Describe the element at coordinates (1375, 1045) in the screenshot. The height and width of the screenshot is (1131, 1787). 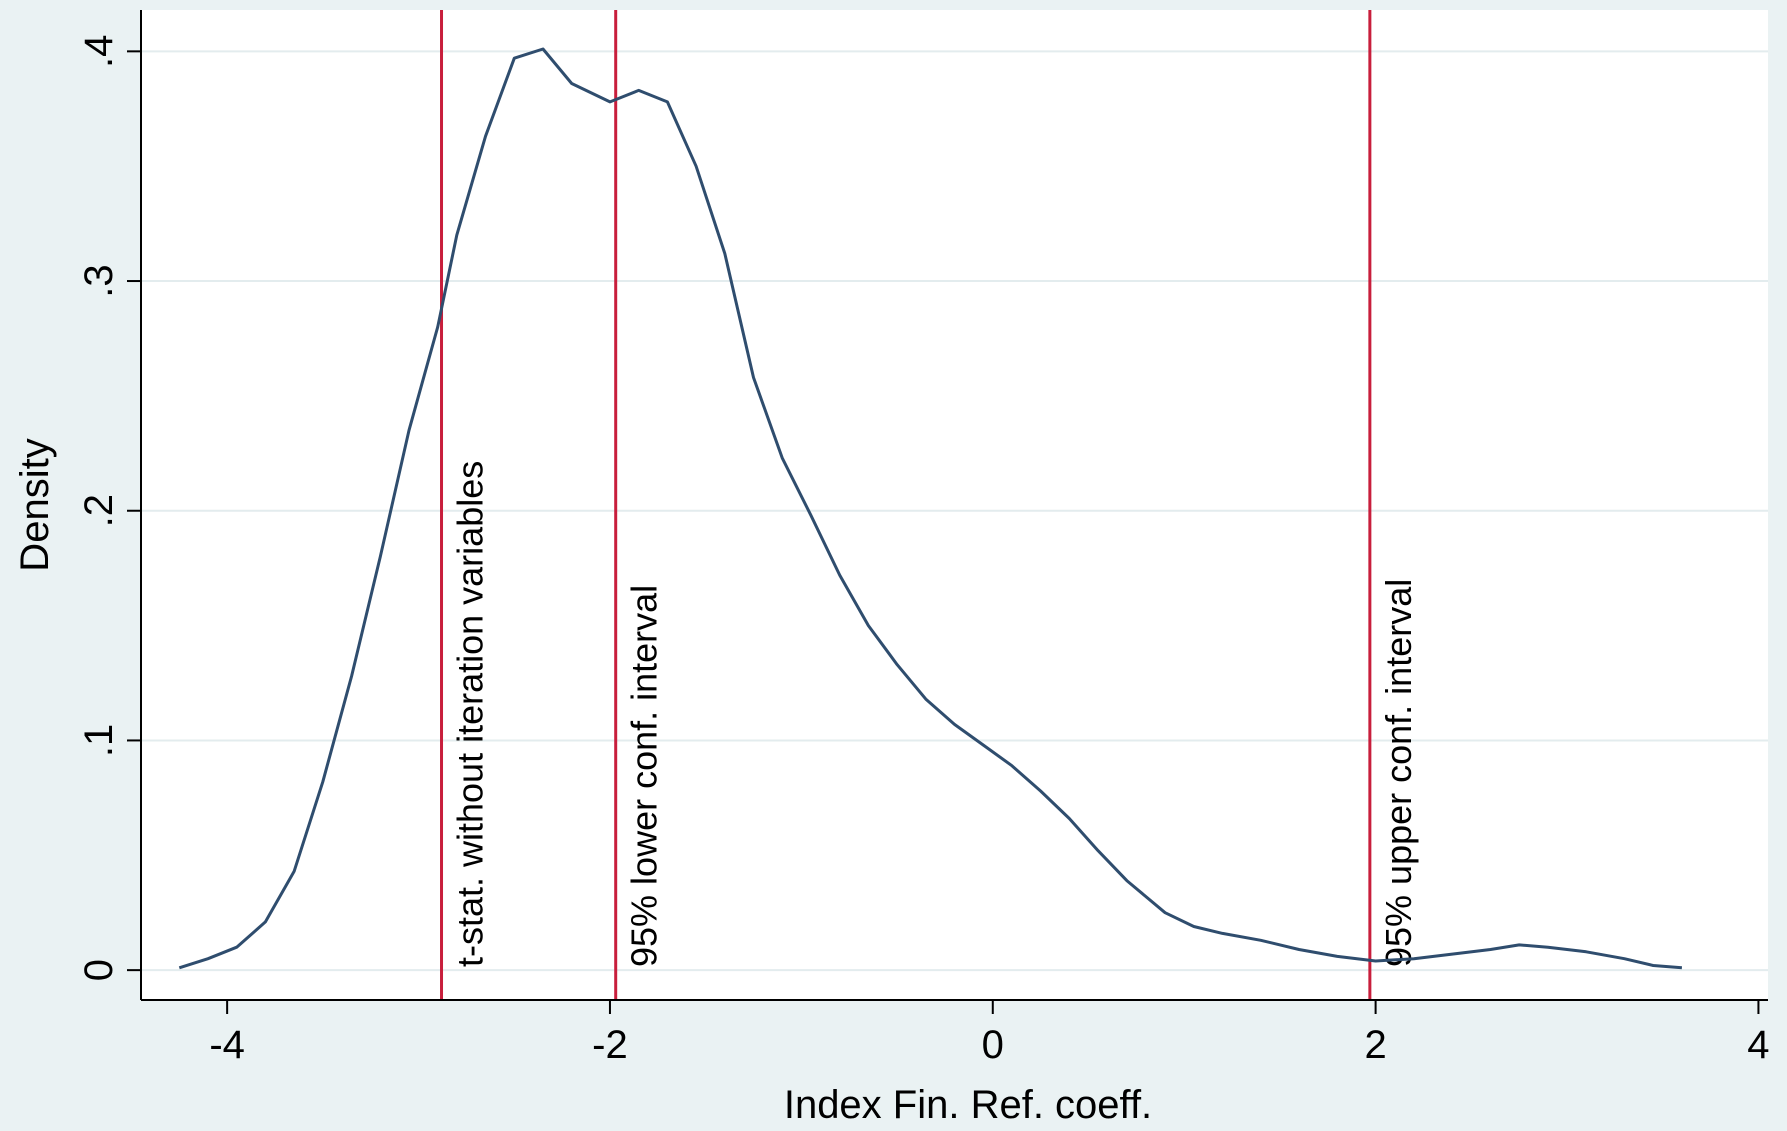
I see `x-tick-label-3: 2` at that location.